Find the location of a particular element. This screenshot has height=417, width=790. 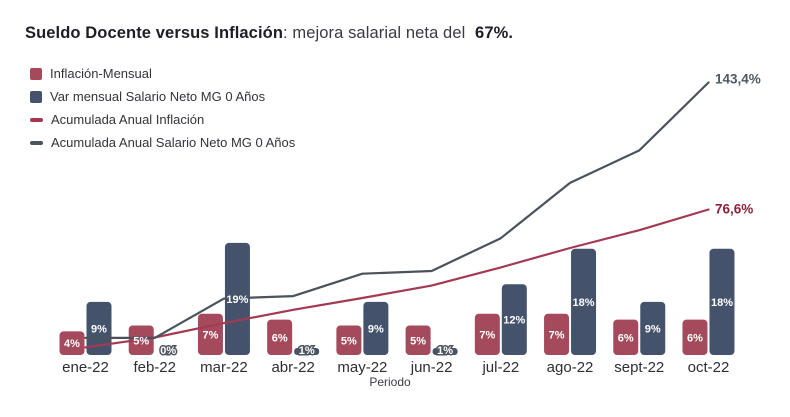

bar-label-inflacion-jun-22: 5% is located at coordinates (418, 341).